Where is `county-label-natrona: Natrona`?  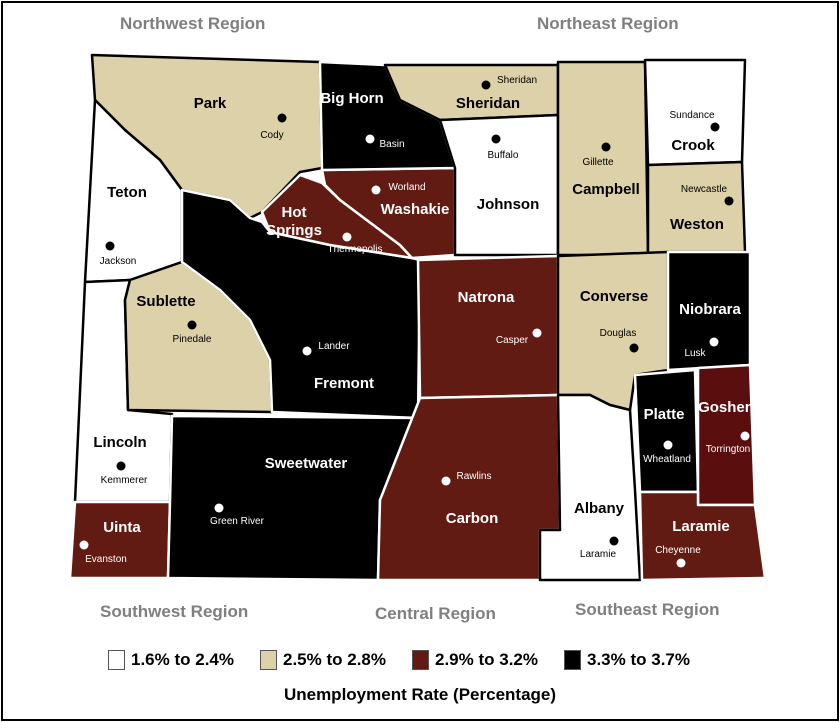 county-label-natrona: Natrona is located at coordinates (486, 297).